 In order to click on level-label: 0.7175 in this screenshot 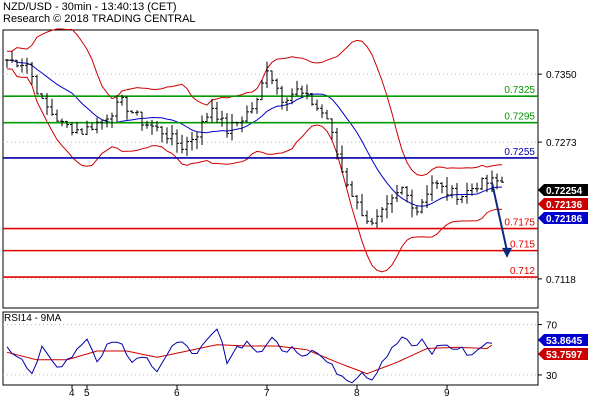, I will do `click(519, 223)`.